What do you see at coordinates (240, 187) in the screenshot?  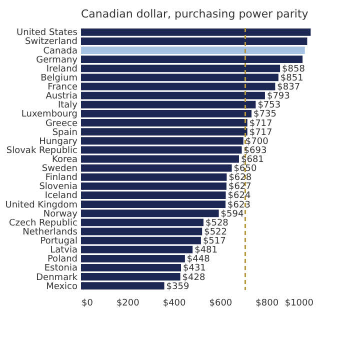 I see `data-label: $627` at bounding box center [240, 187].